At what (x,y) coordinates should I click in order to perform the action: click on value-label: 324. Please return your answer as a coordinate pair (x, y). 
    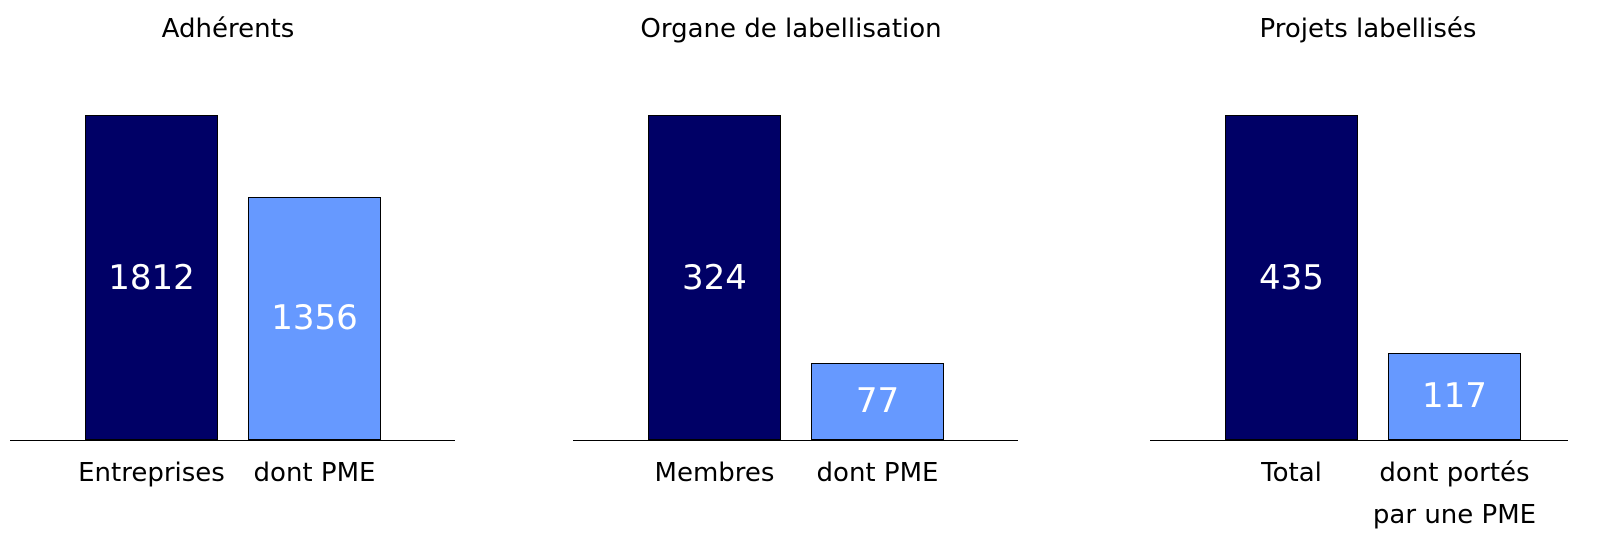
    Looking at the image, I should click on (714, 277).